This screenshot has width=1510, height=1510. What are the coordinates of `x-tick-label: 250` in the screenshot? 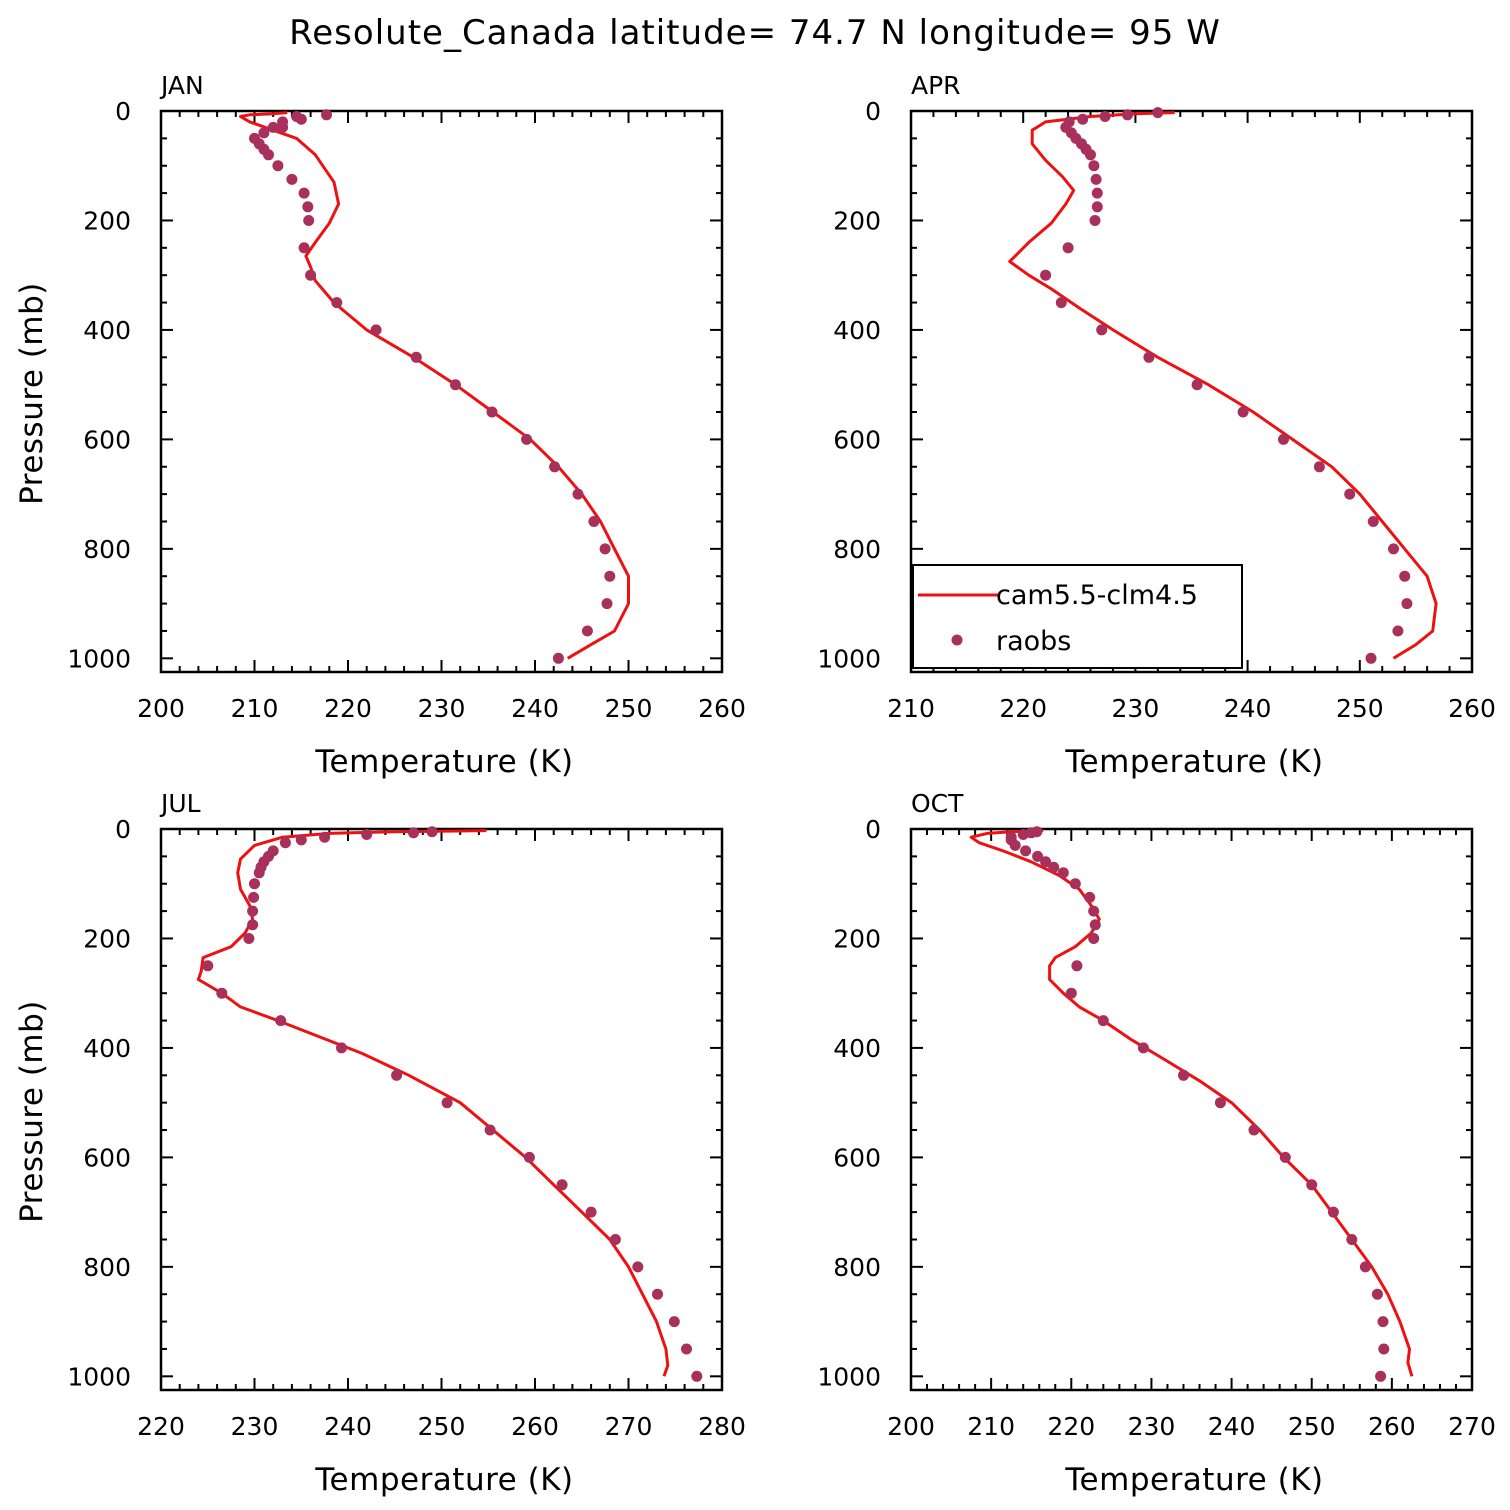 It's located at (629, 708).